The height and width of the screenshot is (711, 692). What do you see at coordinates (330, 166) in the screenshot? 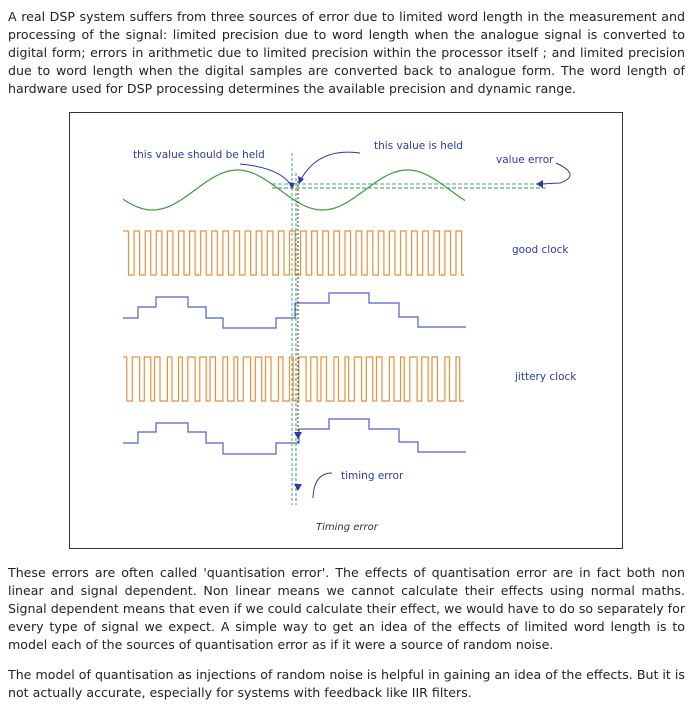
I see `is-held-arrow` at bounding box center [330, 166].